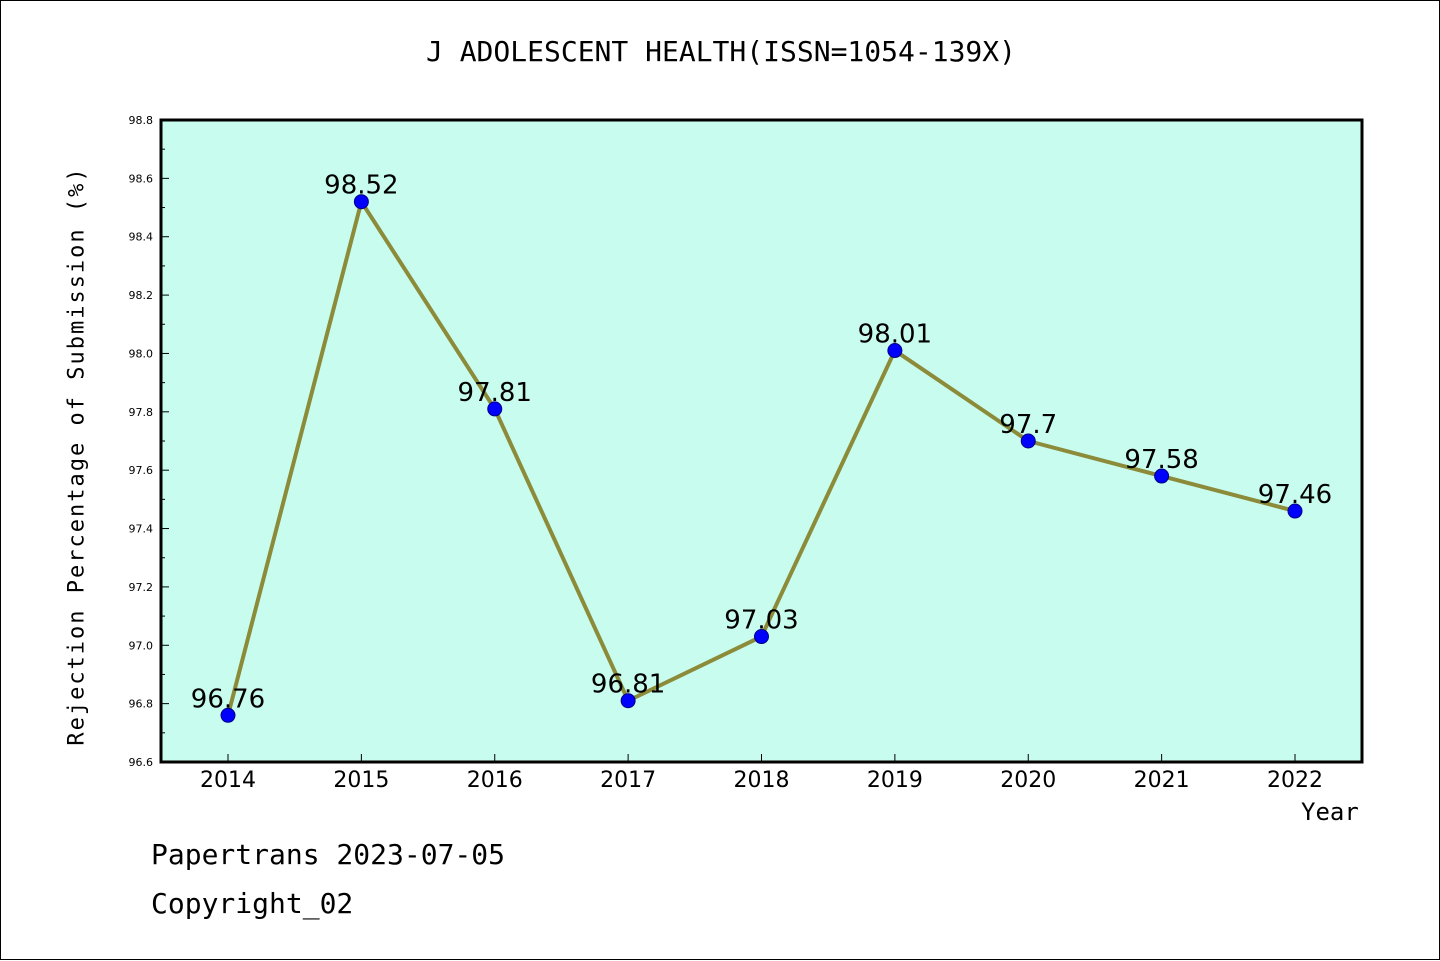  I want to click on chart-title: J ADOLESCENT HEALTH(ISSN=1054-139X), so click(720, 51).